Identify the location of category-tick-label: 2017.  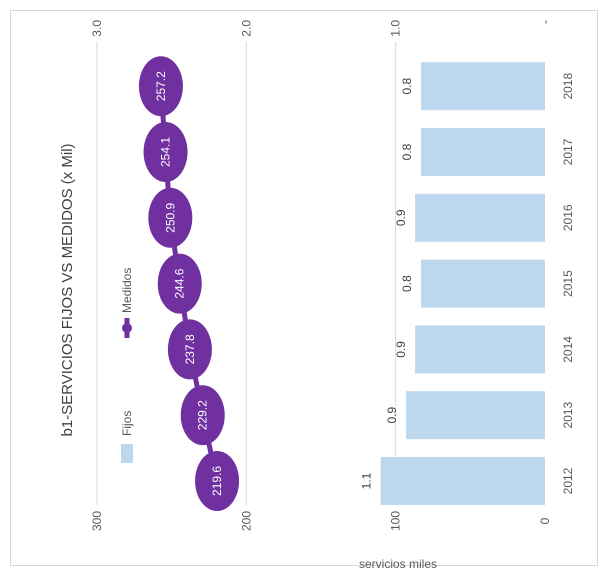
(568, 151).